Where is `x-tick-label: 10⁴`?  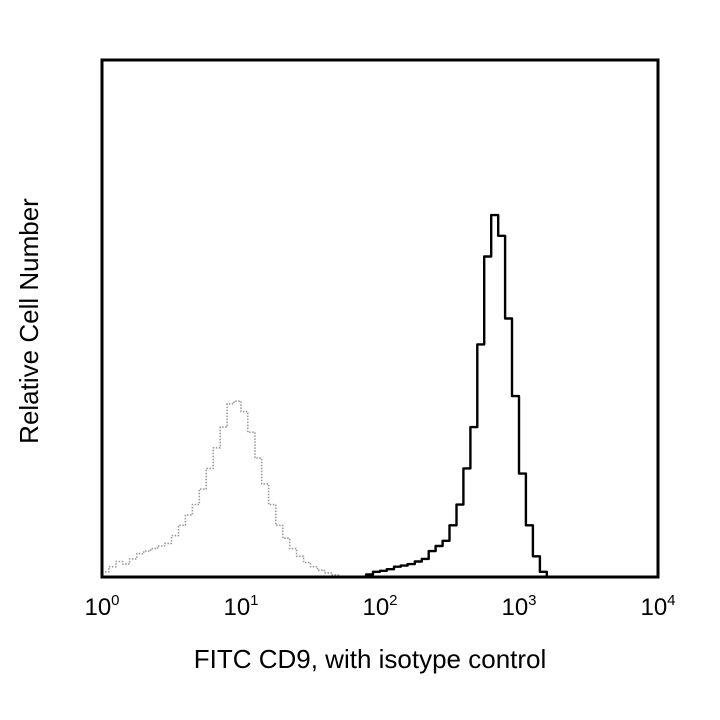 x-tick-label: 10⁴ is located at coordinates (657, 606).